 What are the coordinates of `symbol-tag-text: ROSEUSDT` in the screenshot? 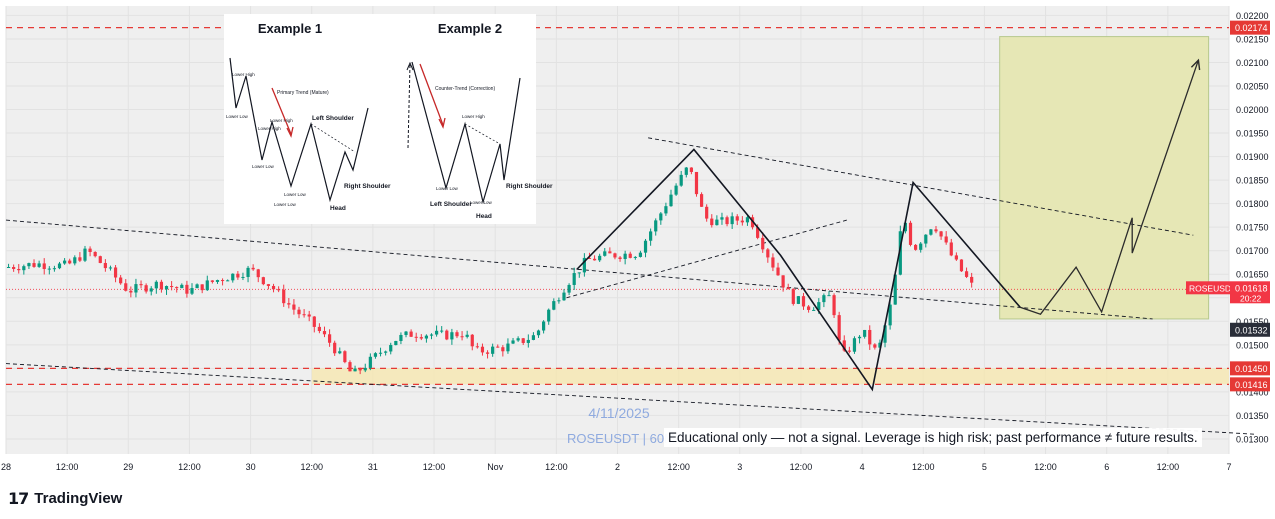 It's located at (1212, 288).